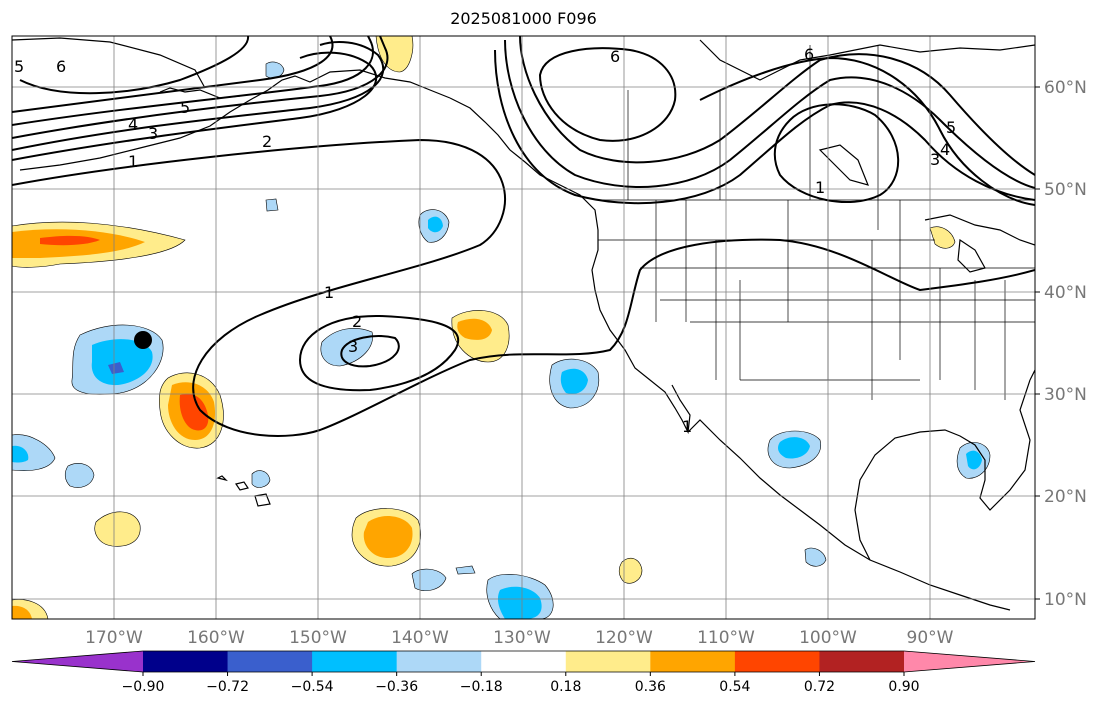 The image size is (1105, 712). I want to click on lon-label: 150°W, so click(318, 638).